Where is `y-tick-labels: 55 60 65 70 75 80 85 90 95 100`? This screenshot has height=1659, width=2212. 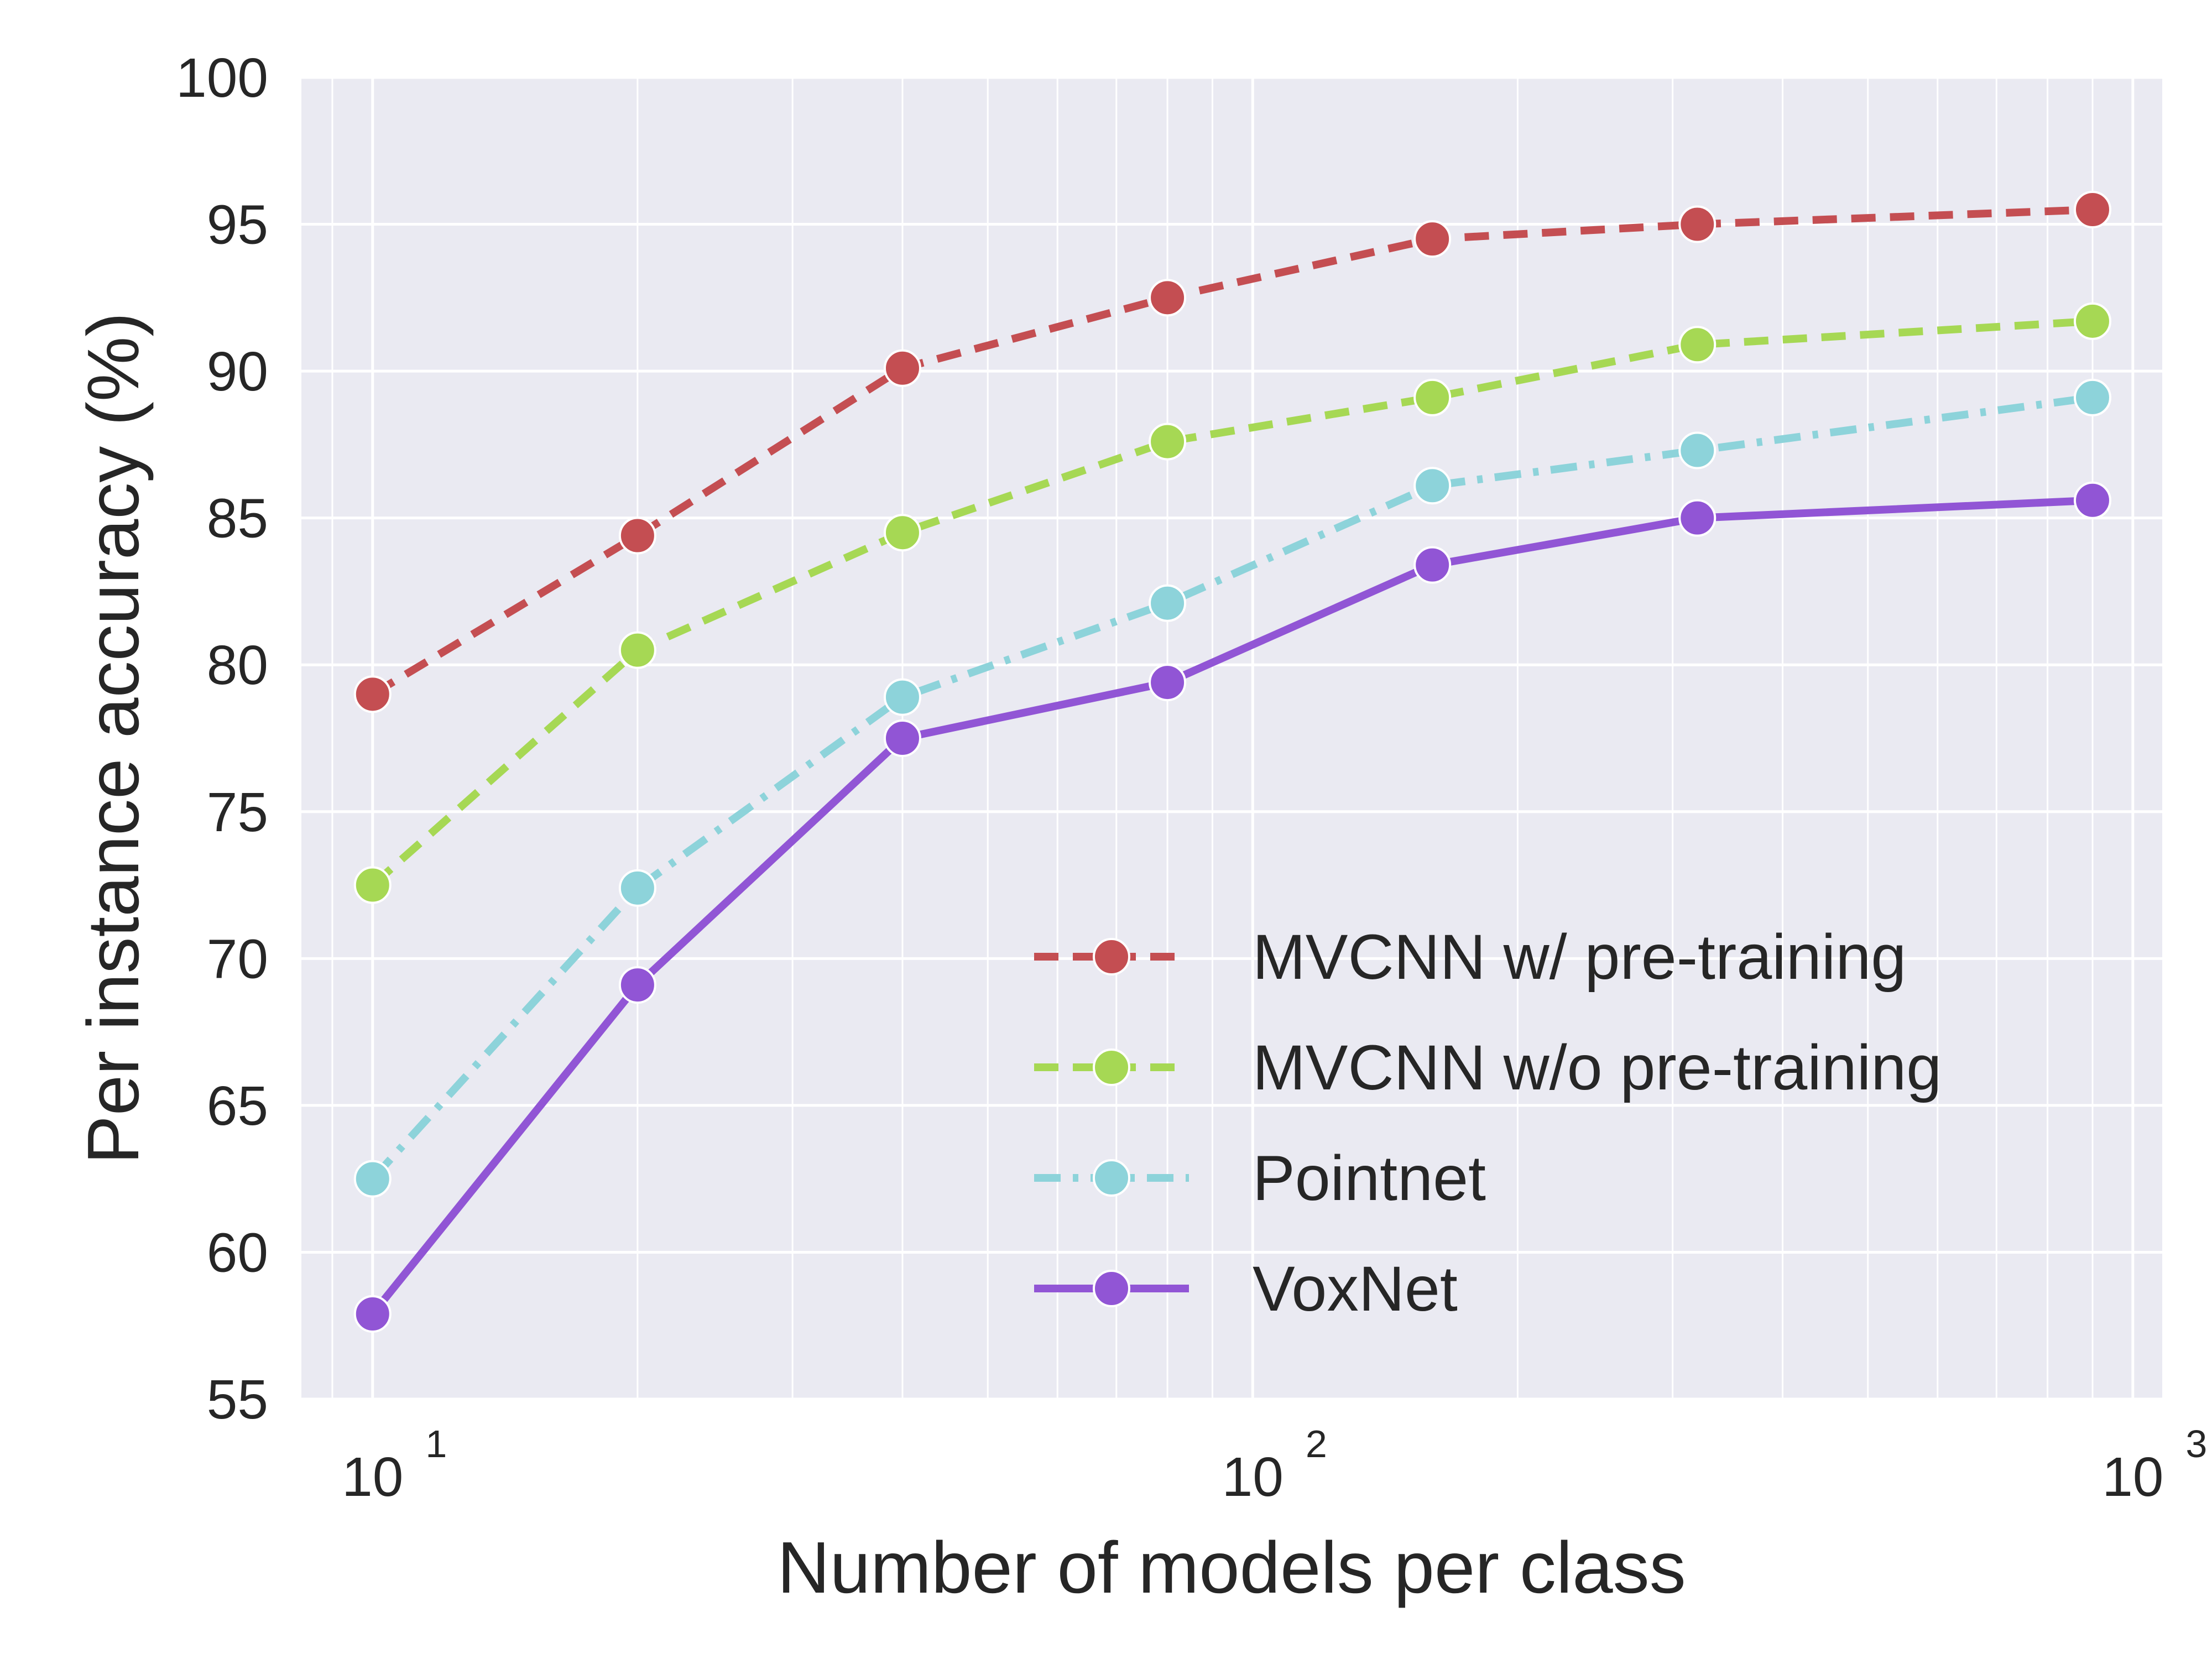
y-tick-labels: 55 60 65 70 75 80 85 90 95 100 is located at coordinates (222, 739).